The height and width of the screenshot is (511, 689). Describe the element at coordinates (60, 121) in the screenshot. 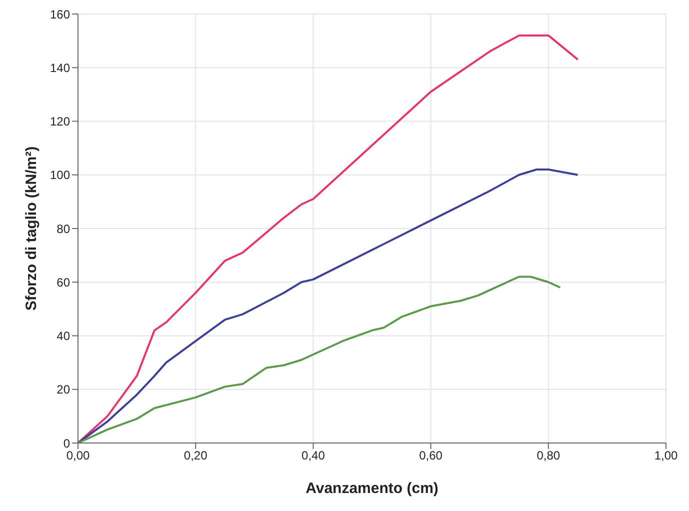

I see `y-tick-label: 120` at that location.